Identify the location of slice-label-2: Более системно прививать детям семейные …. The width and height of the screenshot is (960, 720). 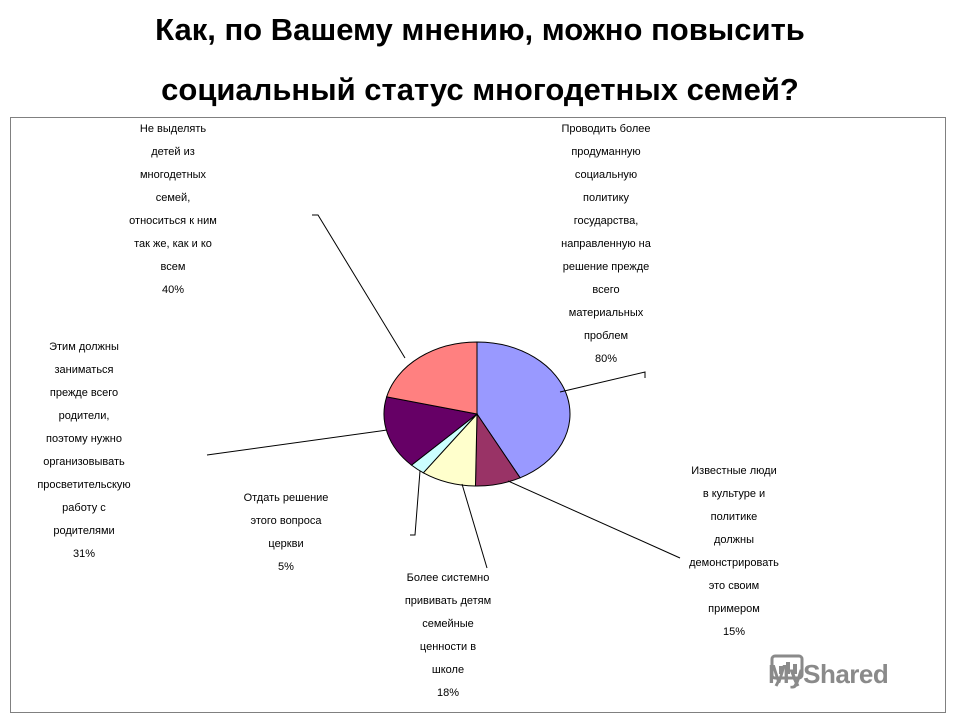
(448, 635).